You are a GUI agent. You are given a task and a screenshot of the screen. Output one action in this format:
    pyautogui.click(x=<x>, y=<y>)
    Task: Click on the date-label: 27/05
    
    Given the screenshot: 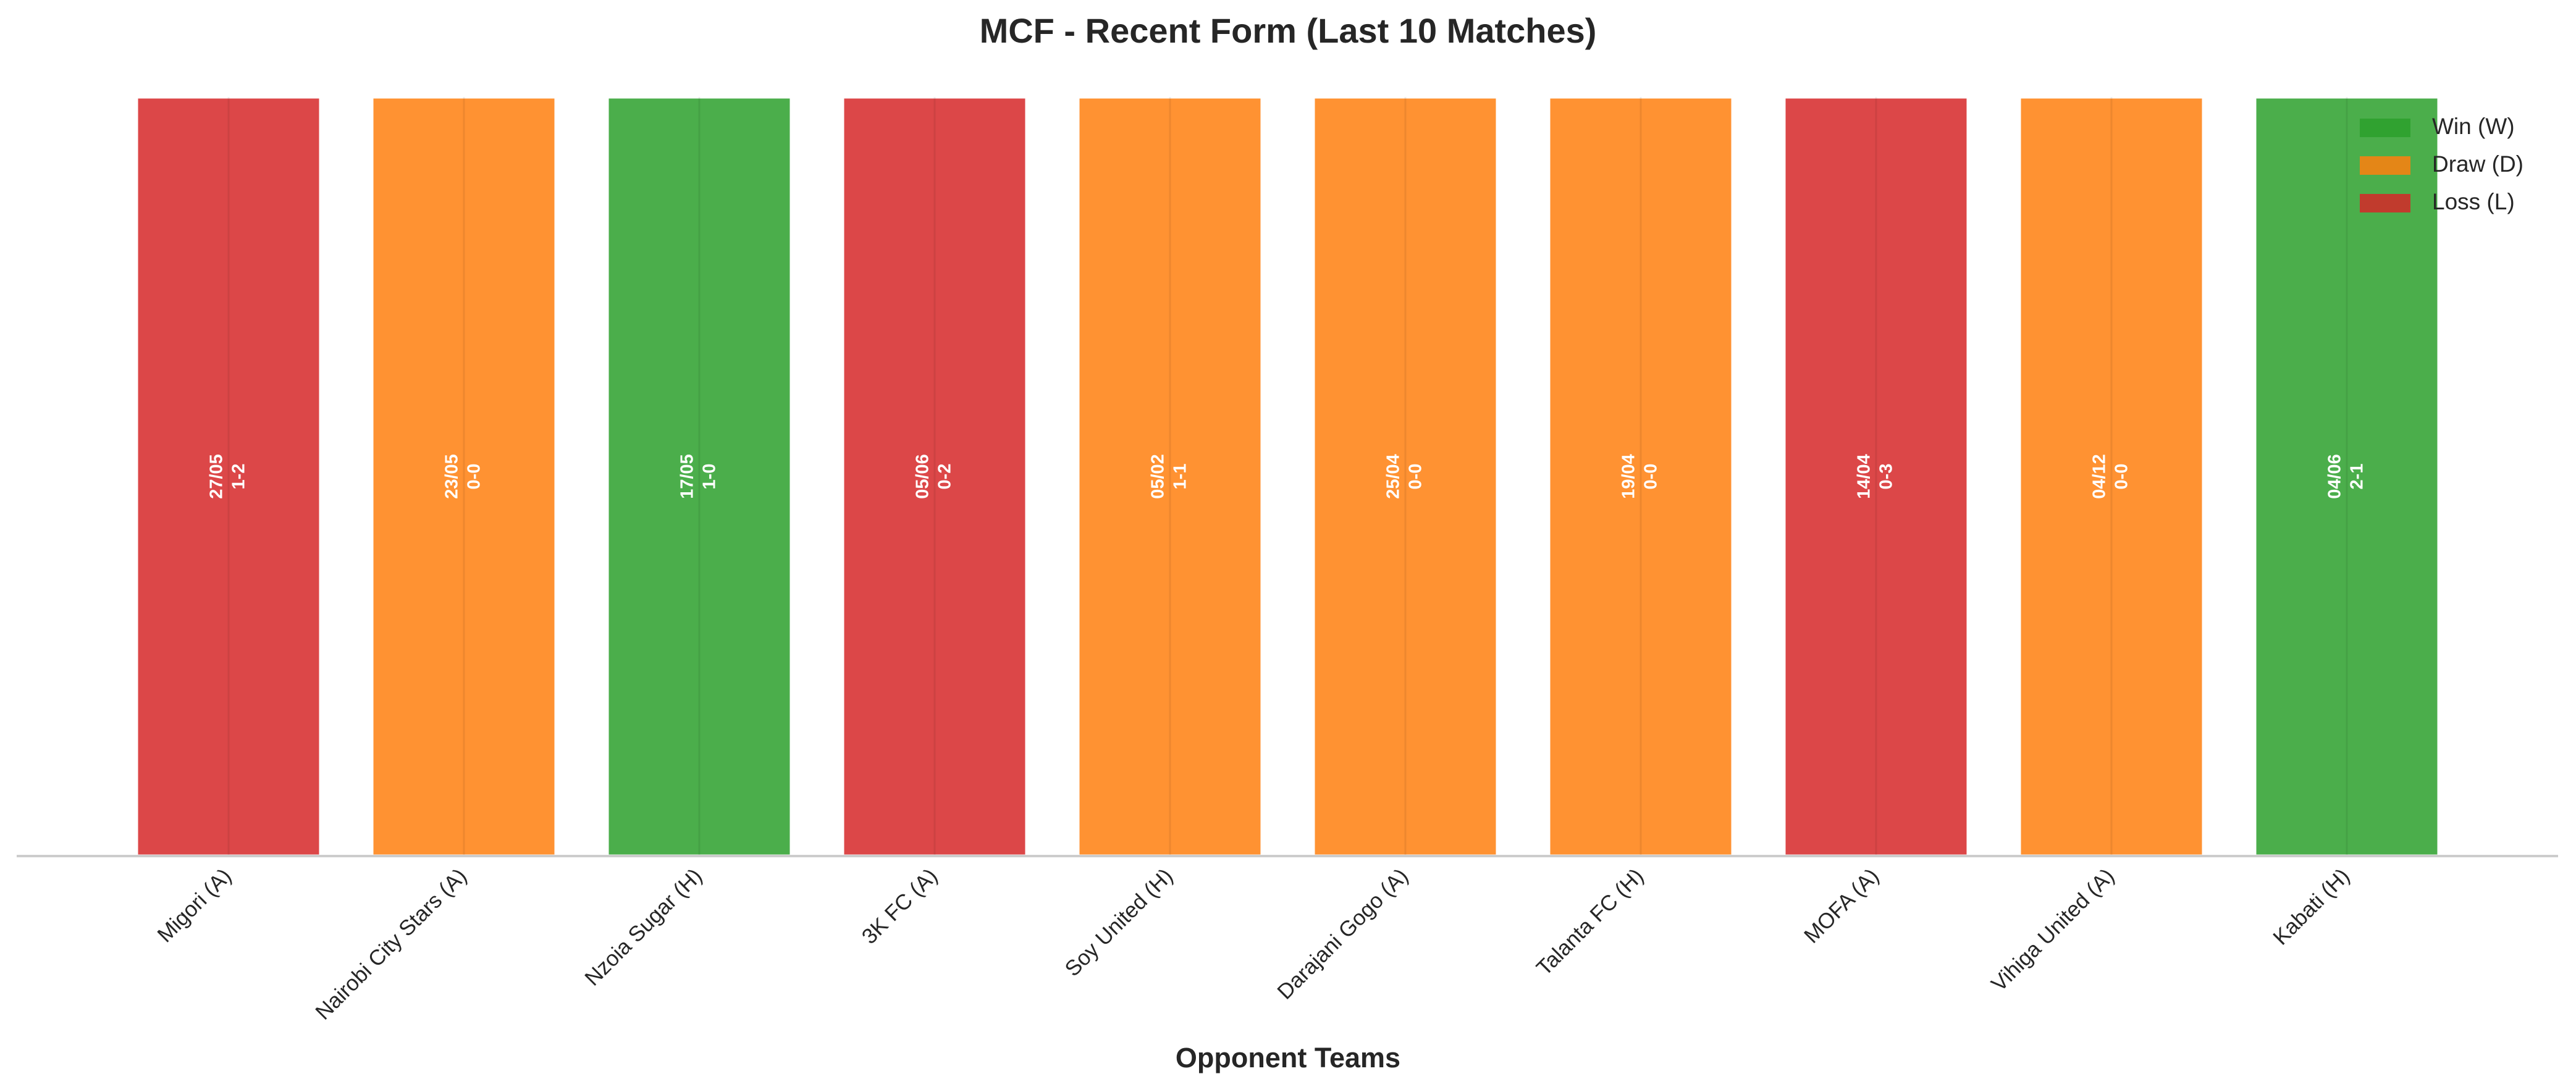 What is the action you would take?
    pyautogui.click(x=217, y=476)
    